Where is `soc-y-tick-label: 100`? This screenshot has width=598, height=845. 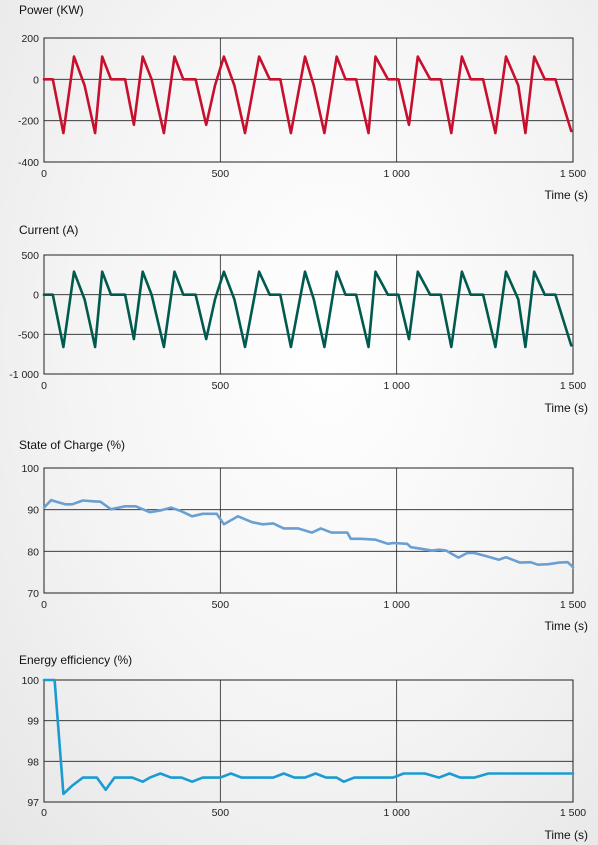 soc-y-tick-label: 100 is located at coordinates (30, 469).